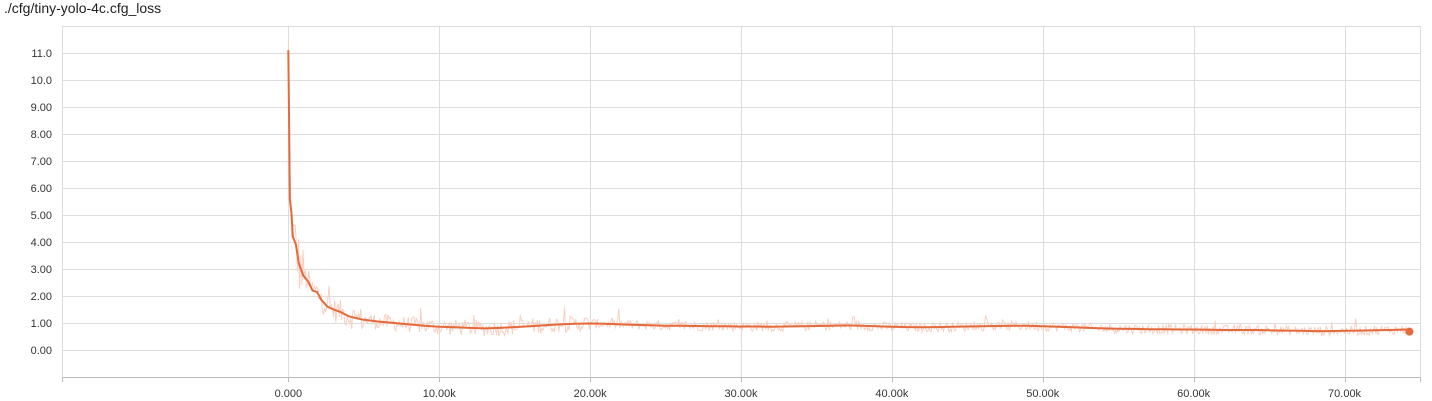  I want to click on x-tick-label: 70.00k, so click(1345, 394).